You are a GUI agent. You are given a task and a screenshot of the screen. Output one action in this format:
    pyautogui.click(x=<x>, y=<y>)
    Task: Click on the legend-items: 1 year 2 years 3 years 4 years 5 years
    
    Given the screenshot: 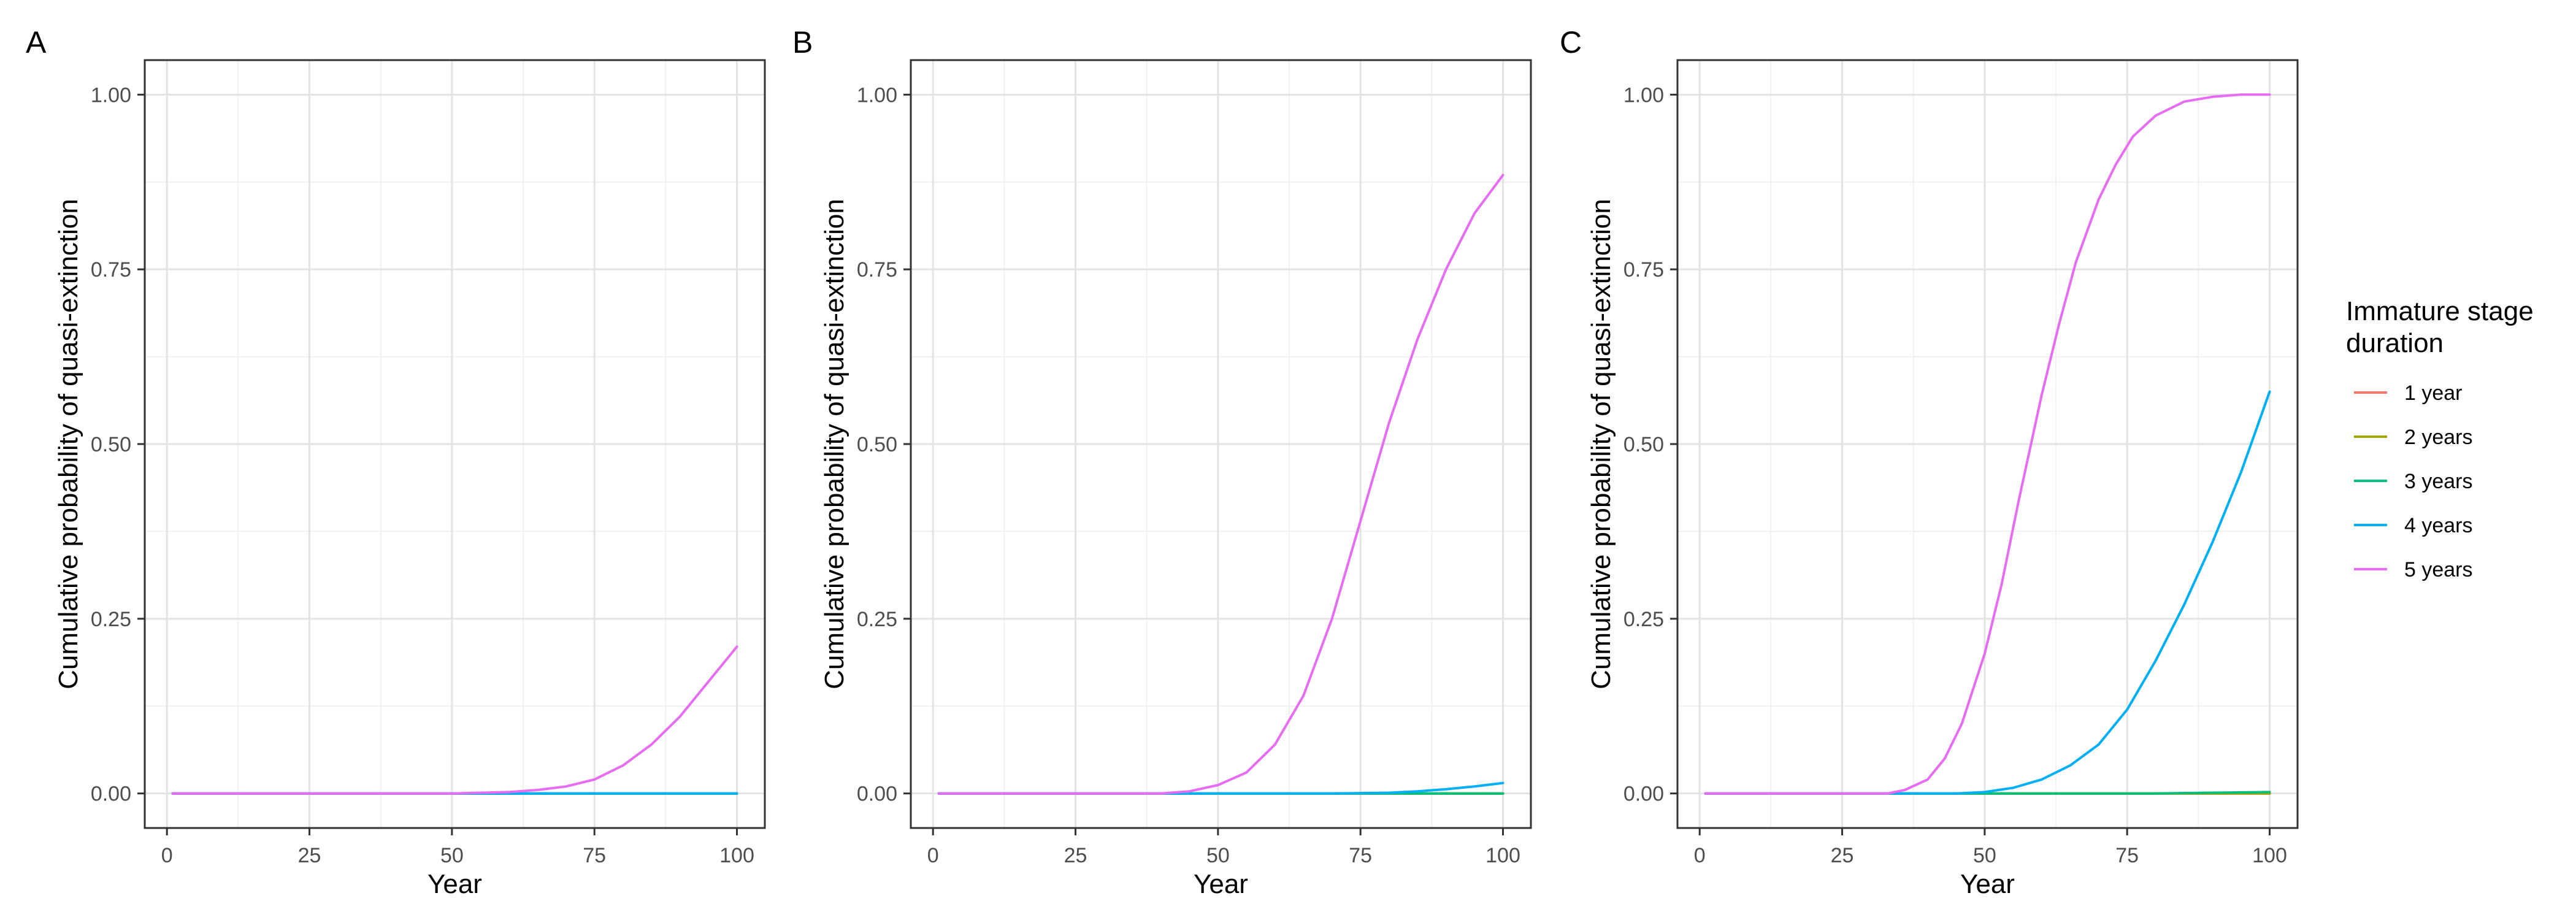 What is the action you would take?
    pyautogui.click(x=2413, y=481)
    